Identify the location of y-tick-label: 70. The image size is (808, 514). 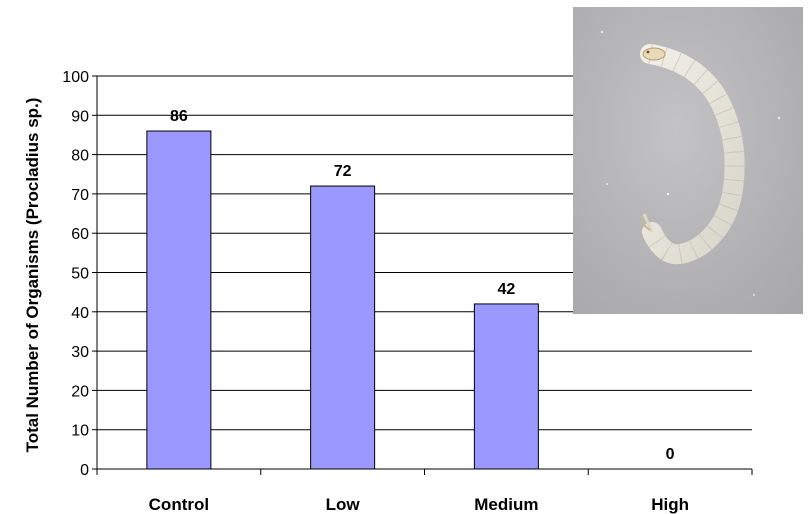
(80, 195).